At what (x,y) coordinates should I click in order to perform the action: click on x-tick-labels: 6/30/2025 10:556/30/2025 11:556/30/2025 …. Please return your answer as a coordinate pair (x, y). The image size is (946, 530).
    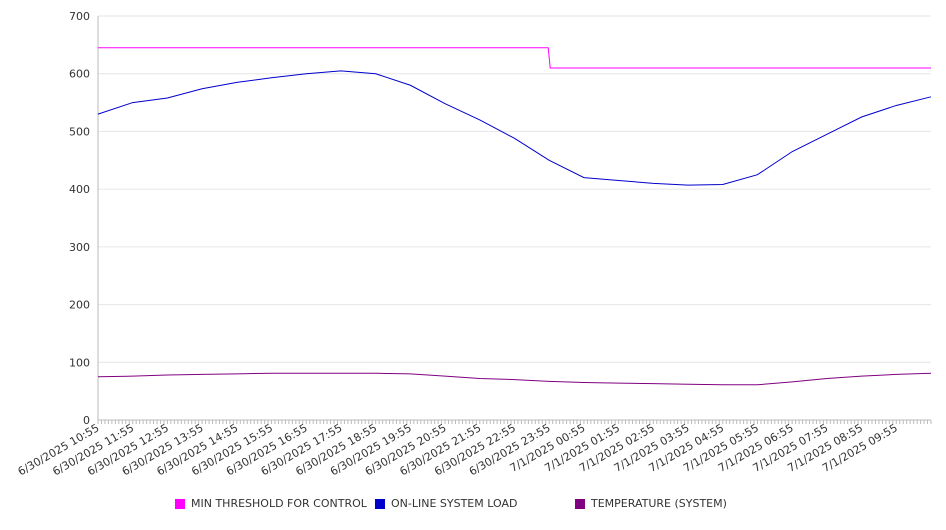
    Looking at the image, I should click on (458, 449).